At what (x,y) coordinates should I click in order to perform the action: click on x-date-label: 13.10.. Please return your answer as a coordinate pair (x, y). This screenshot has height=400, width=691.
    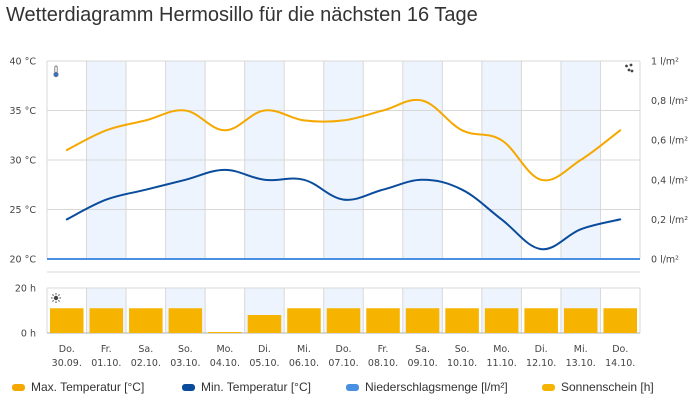
    Looking at the image, I should click on (581, 363).